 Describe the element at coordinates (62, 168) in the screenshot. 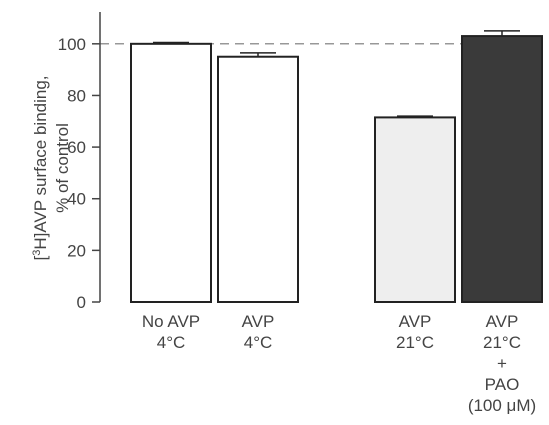

I see `y-axis-title-line2: % of control` at that location.